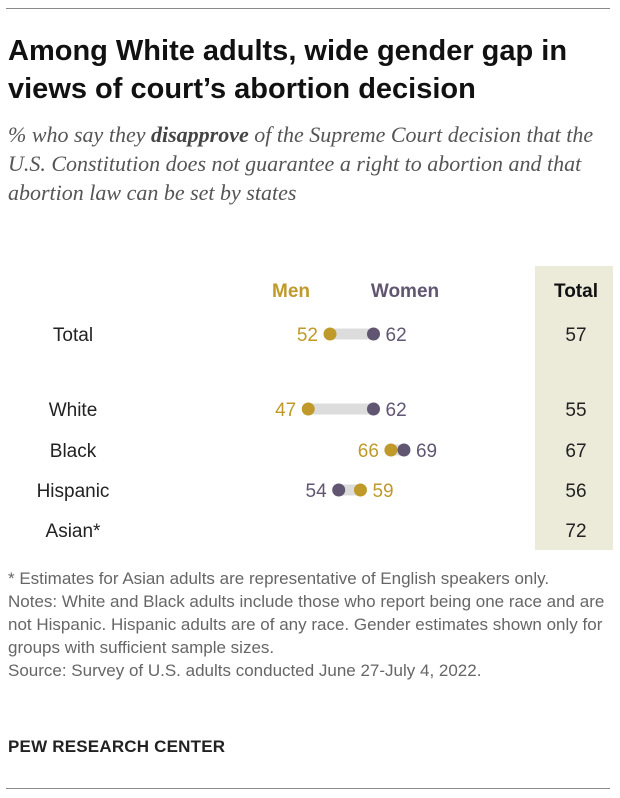 Image resolution: width=620 pixels, height=798 pixels. I want to click on women-dot-white, so click(373, 409).